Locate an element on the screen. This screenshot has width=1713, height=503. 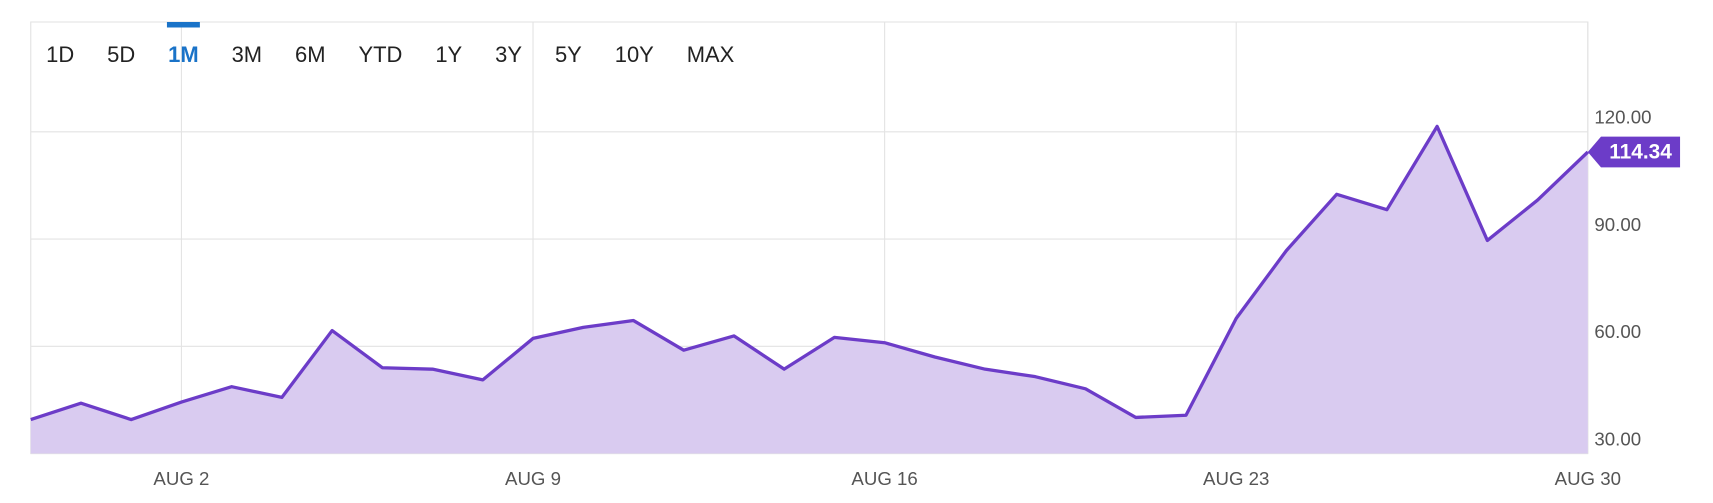
x-tick-label: AUG 9 is located at coordinates (533, 478).